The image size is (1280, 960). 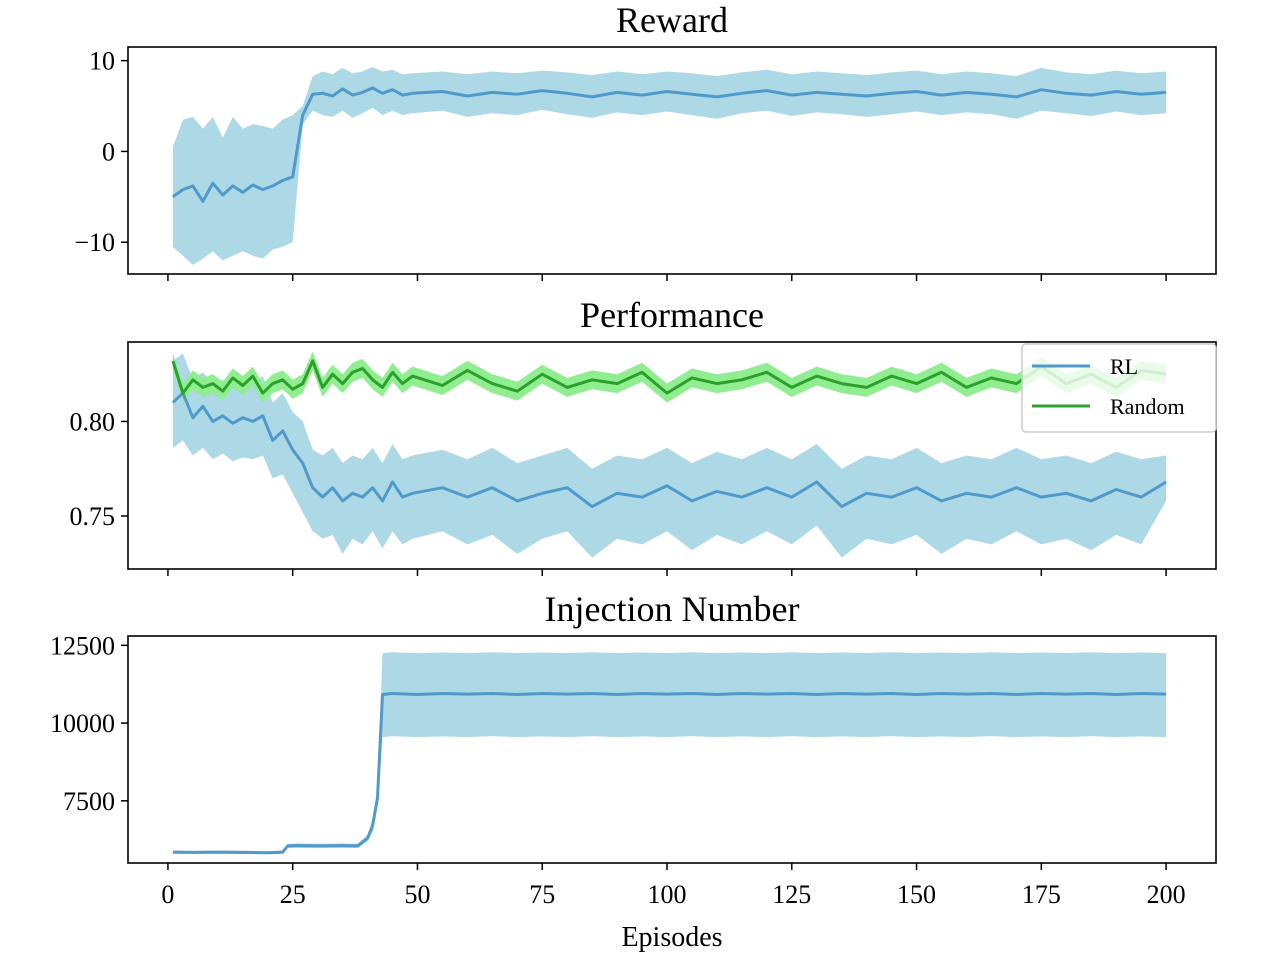 What do you see at coordinates (293, 894) in the screenshot?
I see `x-tick-label: 25` at bounding box center [293, 894].